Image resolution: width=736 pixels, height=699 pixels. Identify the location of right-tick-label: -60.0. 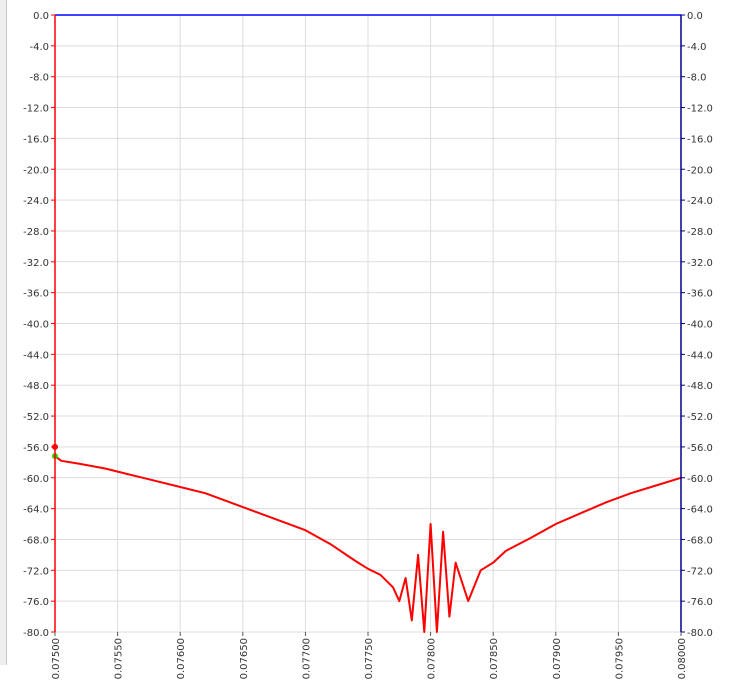
(700, 479).